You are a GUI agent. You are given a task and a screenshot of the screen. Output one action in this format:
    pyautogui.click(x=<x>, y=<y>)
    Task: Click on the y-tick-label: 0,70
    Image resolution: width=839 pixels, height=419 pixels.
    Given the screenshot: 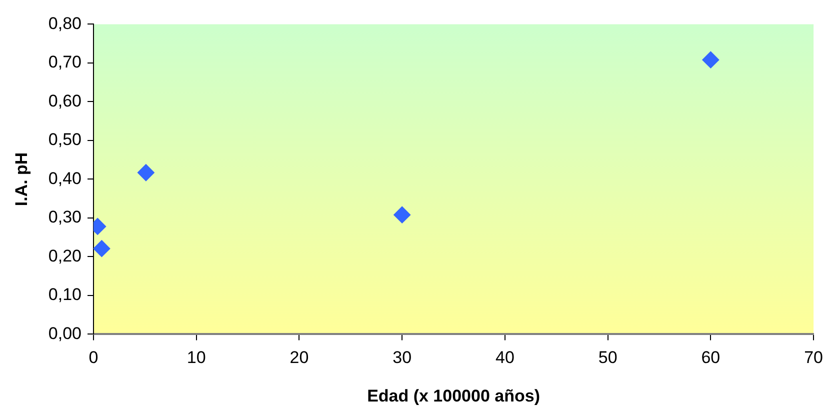 What is the action you would take?
    pyautogui.click(x=65, y=62)
    